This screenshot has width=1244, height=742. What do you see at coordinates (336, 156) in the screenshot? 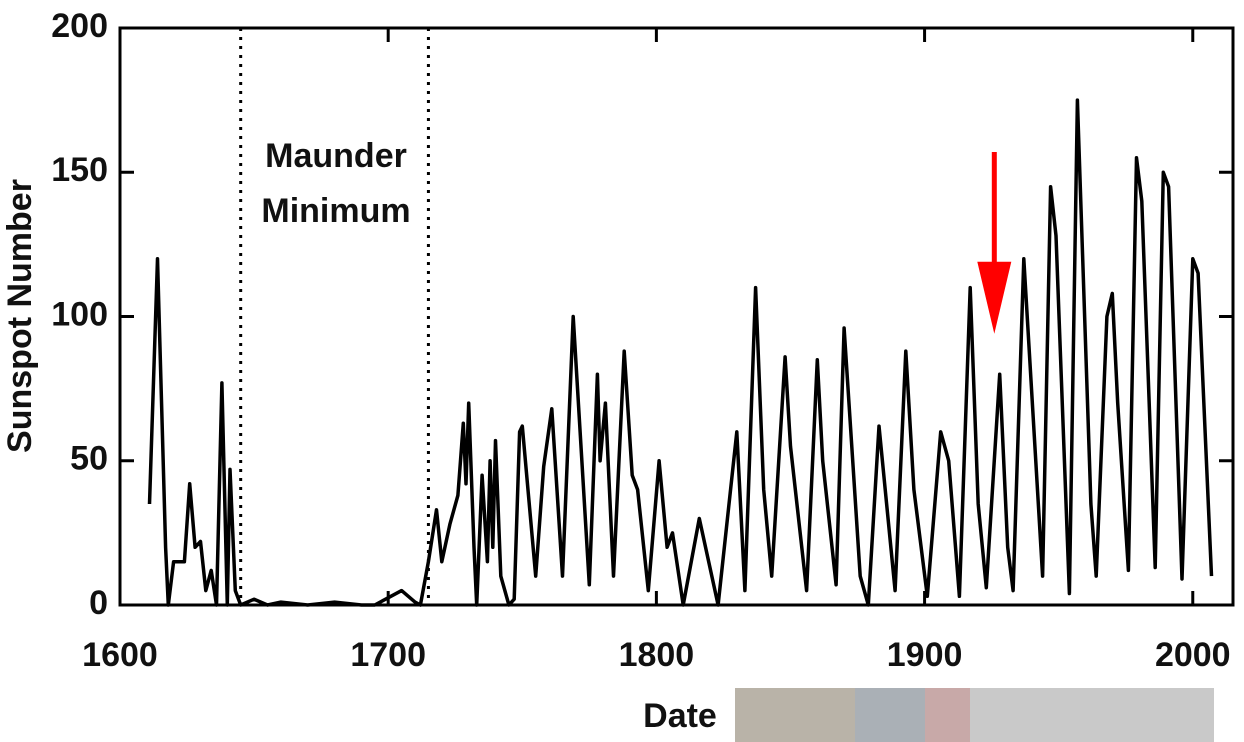
I see `annotation: Maunder` at bounding box center [336, 156].